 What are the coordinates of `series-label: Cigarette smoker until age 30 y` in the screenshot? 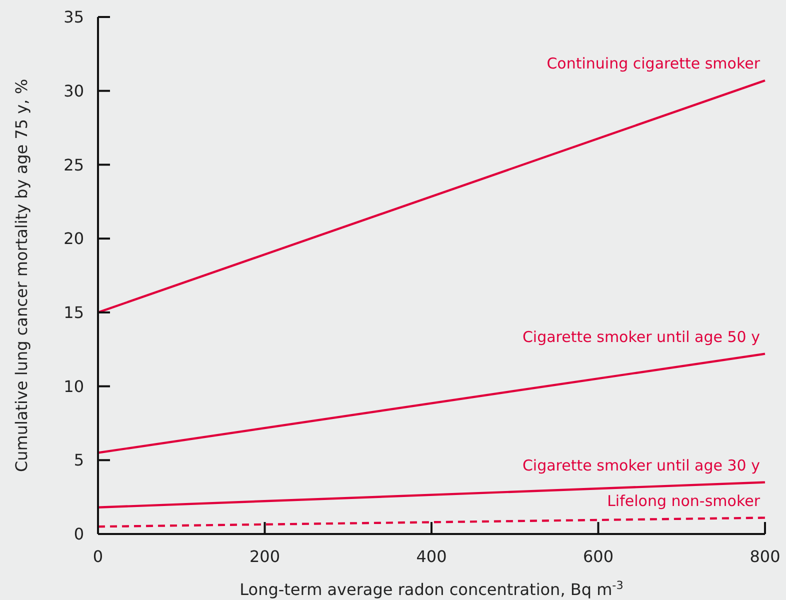 It's located at (641, 465).